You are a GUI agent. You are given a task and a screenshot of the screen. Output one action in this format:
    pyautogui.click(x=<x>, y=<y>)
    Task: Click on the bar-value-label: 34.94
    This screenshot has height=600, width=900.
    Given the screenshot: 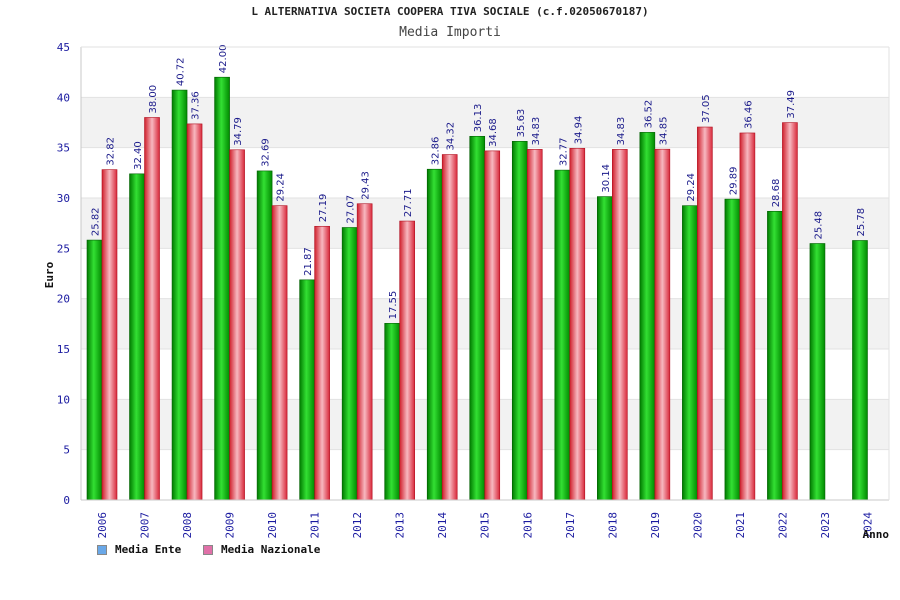 What is the action you would take?
    pyautogui.click(x=578, y=130)
    